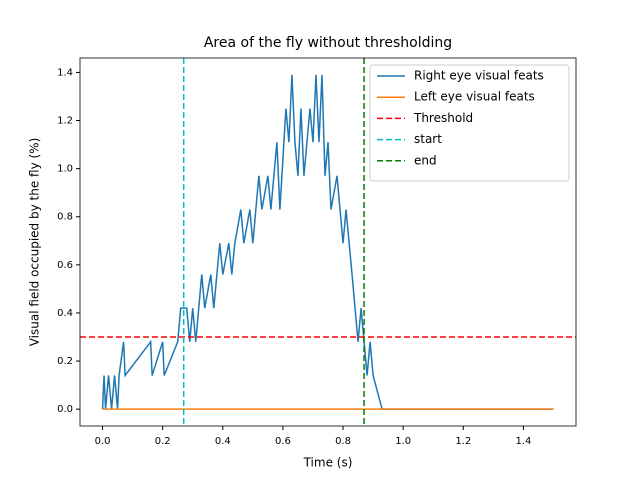 The width and height of the screenshot is (640, 480). Describe the element at coordinates (35, 242) in the screenshot. I see `y-axis-label: Visual field occupied by the fly (%)` at that location.